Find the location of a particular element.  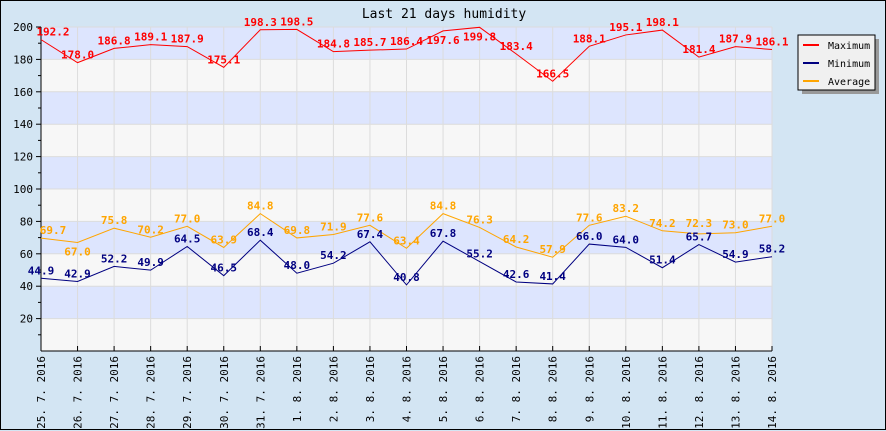

data-label: 68.4 is located at coordinates (260, 232).